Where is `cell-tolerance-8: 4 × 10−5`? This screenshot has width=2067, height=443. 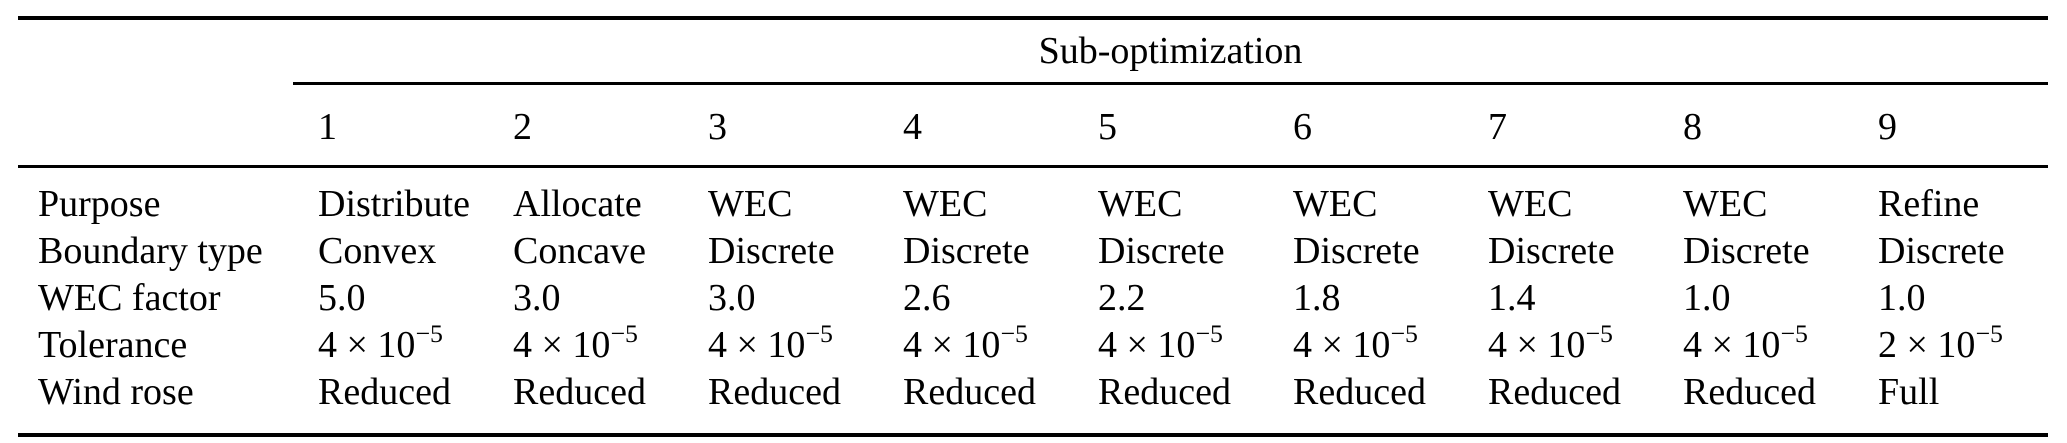 cell-tolerance-8: 4 × 10−5 is located at coordinates (1755, 344).